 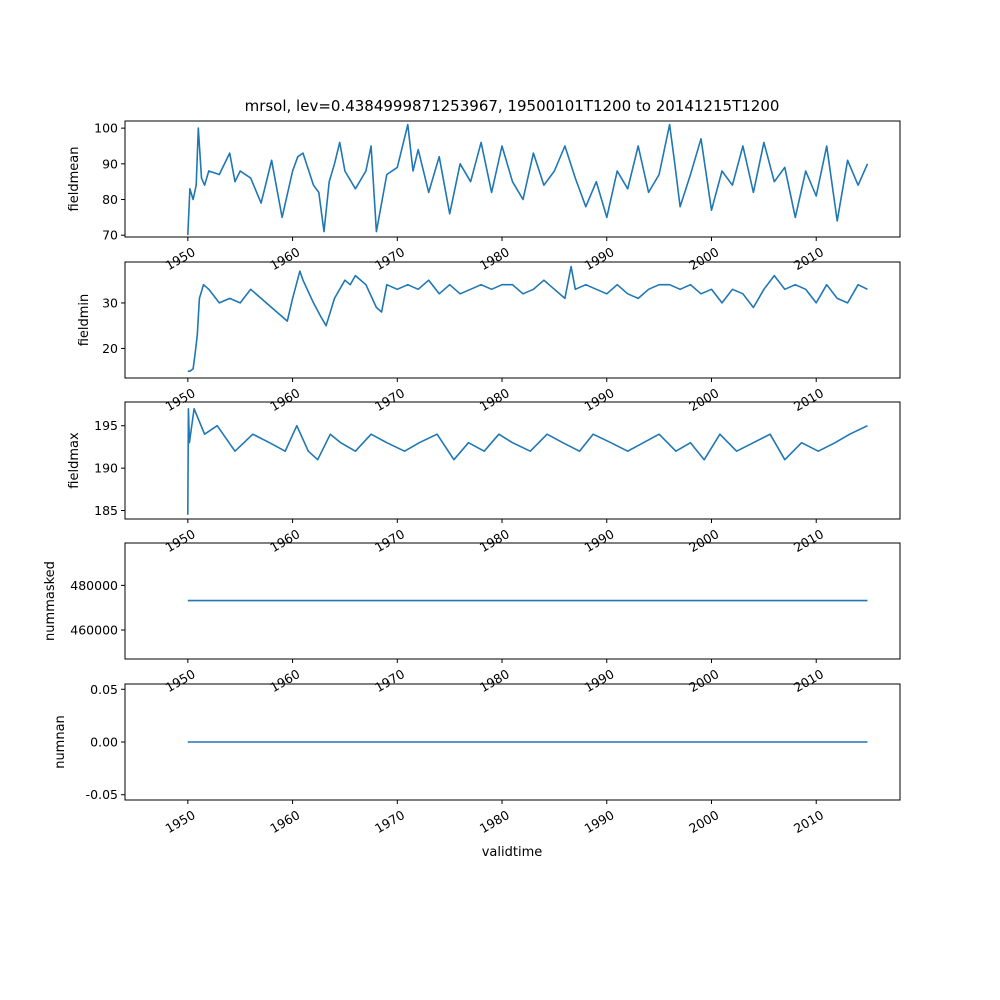 I want to click on panel-fieldmin-xtick-label-6: 2010, so click(x=808, y=399).